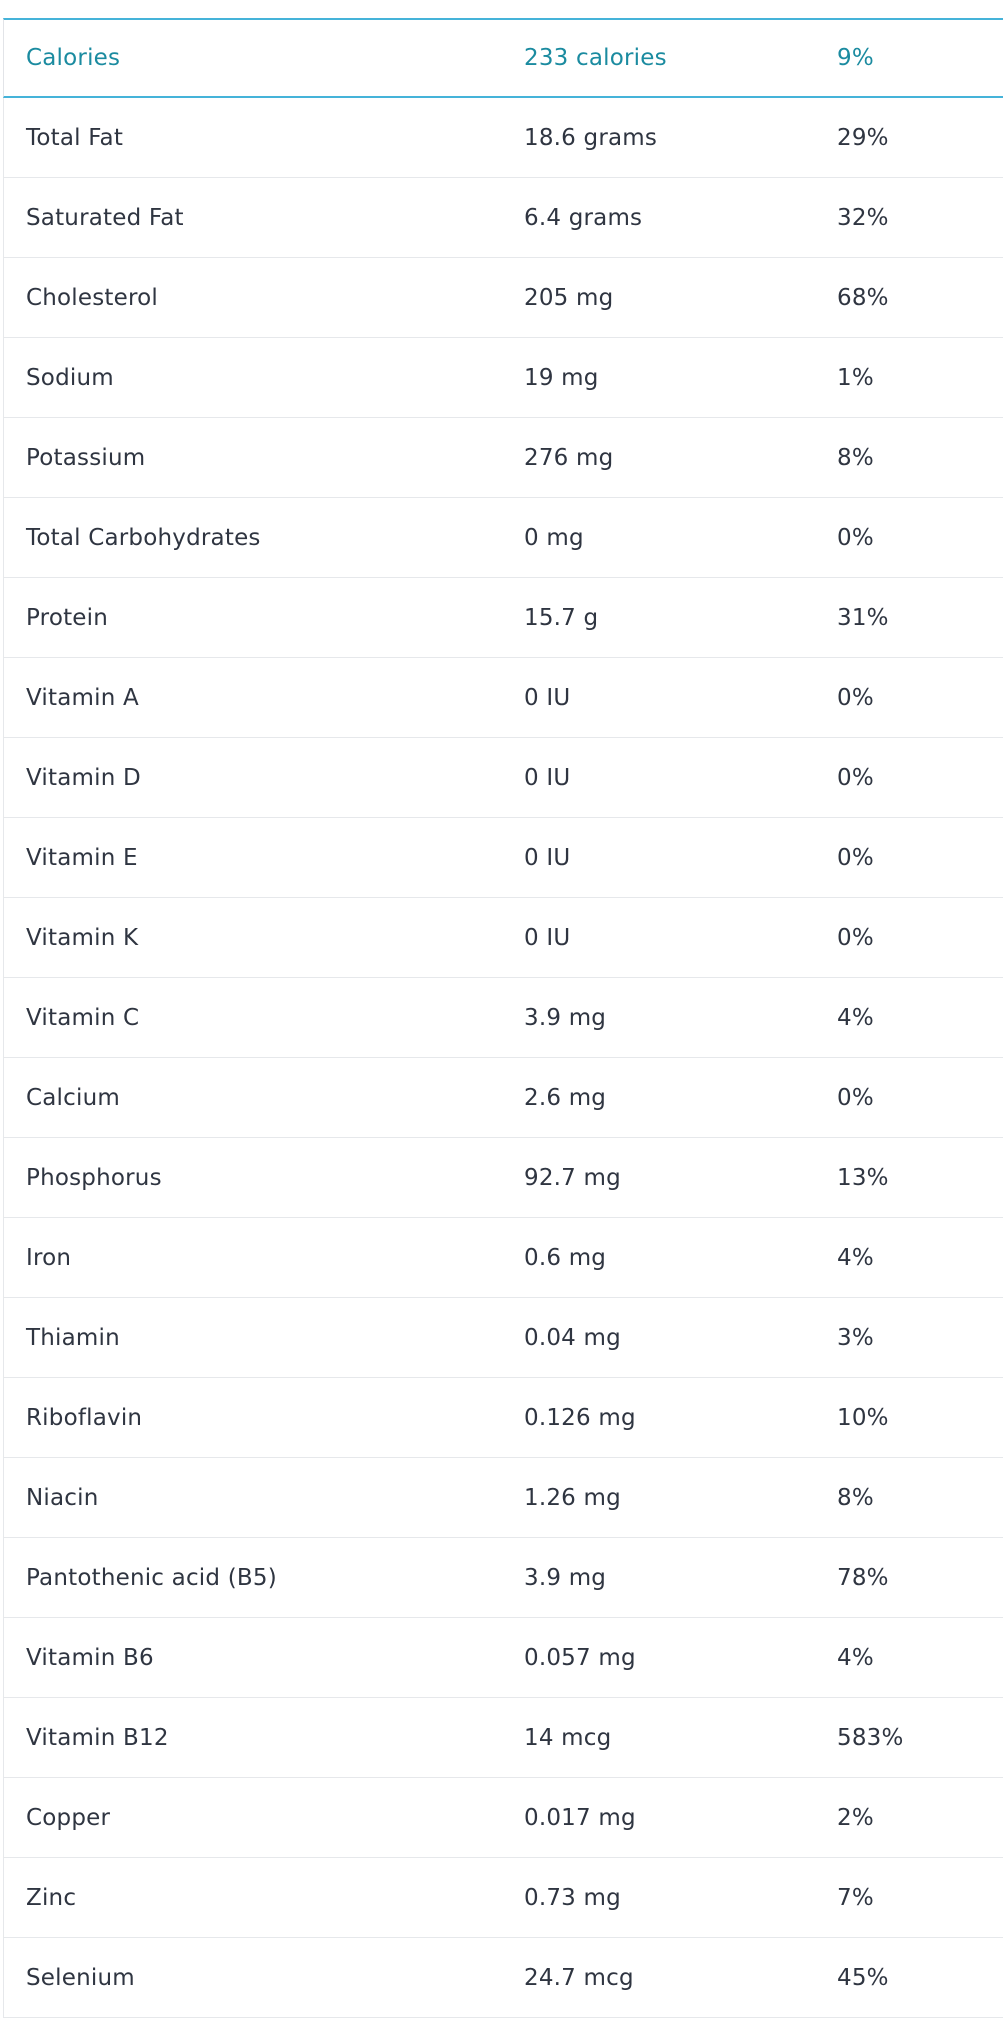 This screenshot has width=1003, height=2043. Describe the element at coordinates (83, 1017) in the screenshot. I see `nutrient-name: Vitamin C` at that location.